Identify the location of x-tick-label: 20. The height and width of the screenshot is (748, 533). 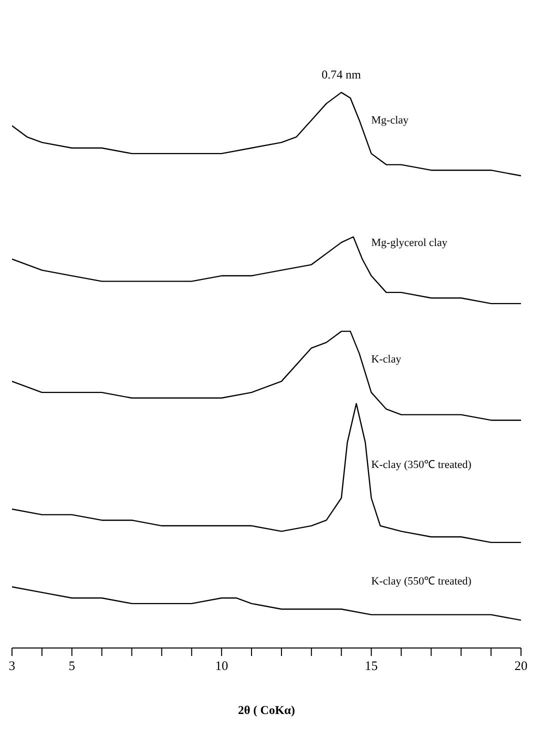
(521, 665).